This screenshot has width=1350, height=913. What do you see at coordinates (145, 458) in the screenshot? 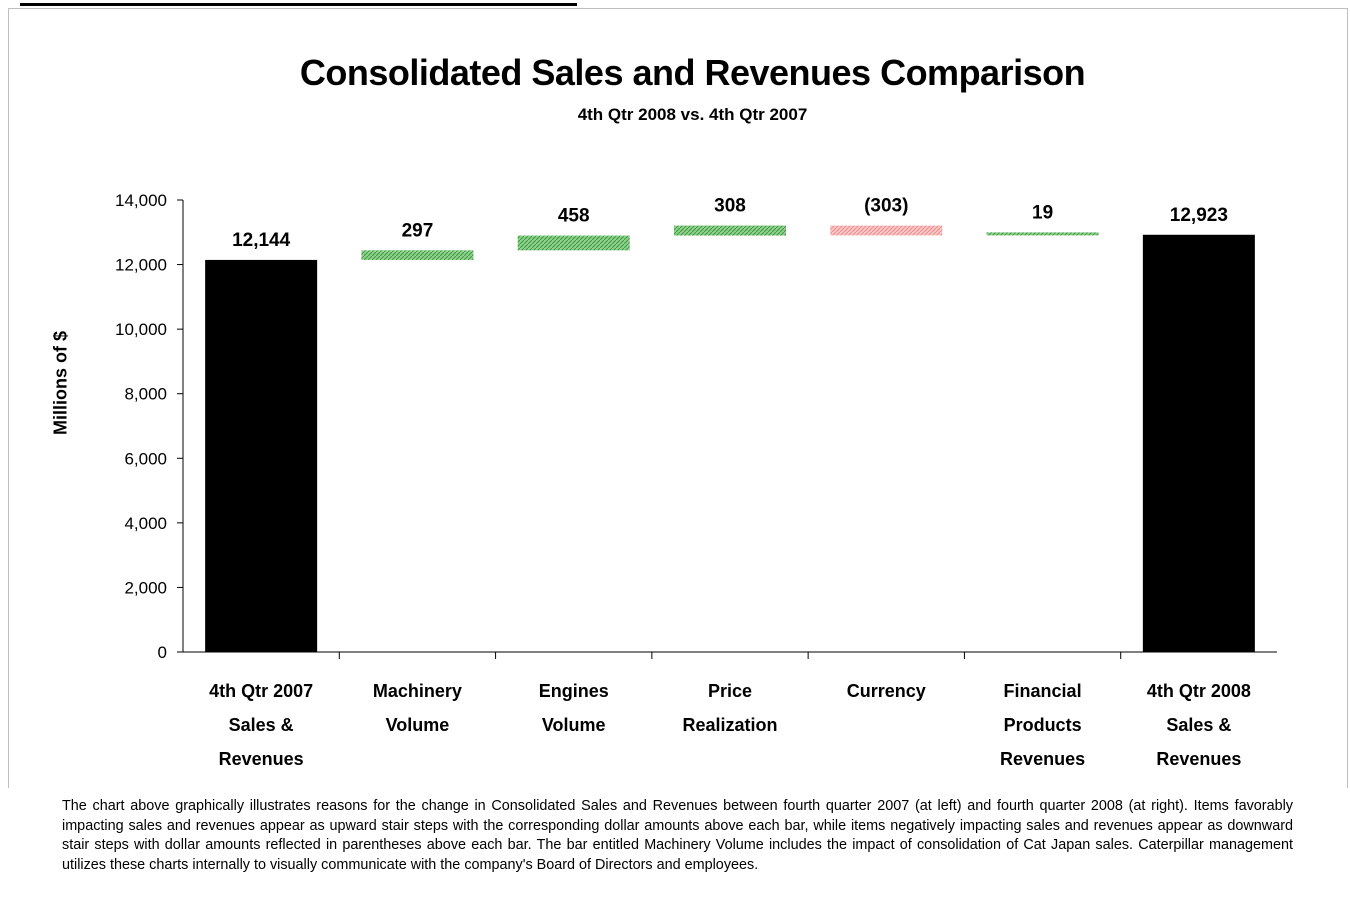
I see `y-tick-label: 6,000` at bounding box center [145, 458].